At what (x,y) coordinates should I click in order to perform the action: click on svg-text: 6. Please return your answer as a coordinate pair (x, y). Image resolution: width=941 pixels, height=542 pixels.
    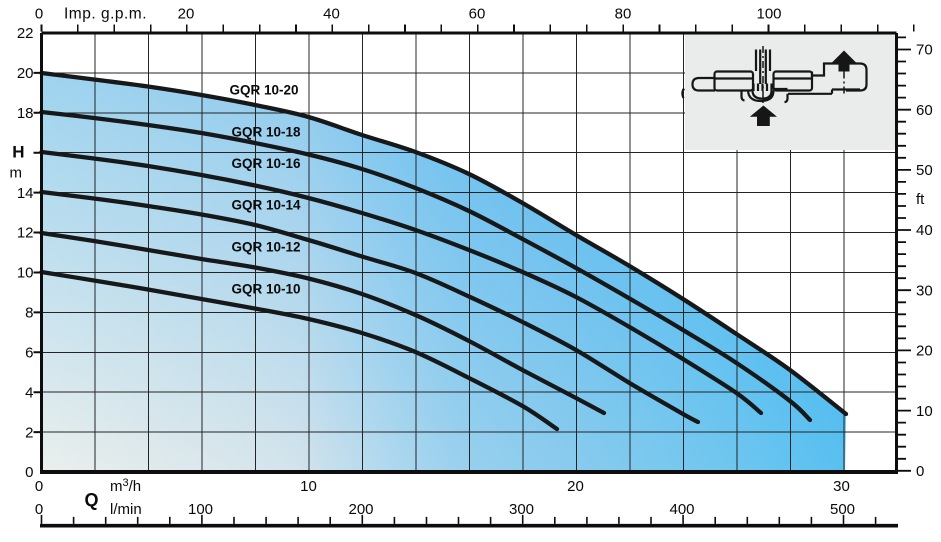
    Looking at the image, I should click on (29, 352).